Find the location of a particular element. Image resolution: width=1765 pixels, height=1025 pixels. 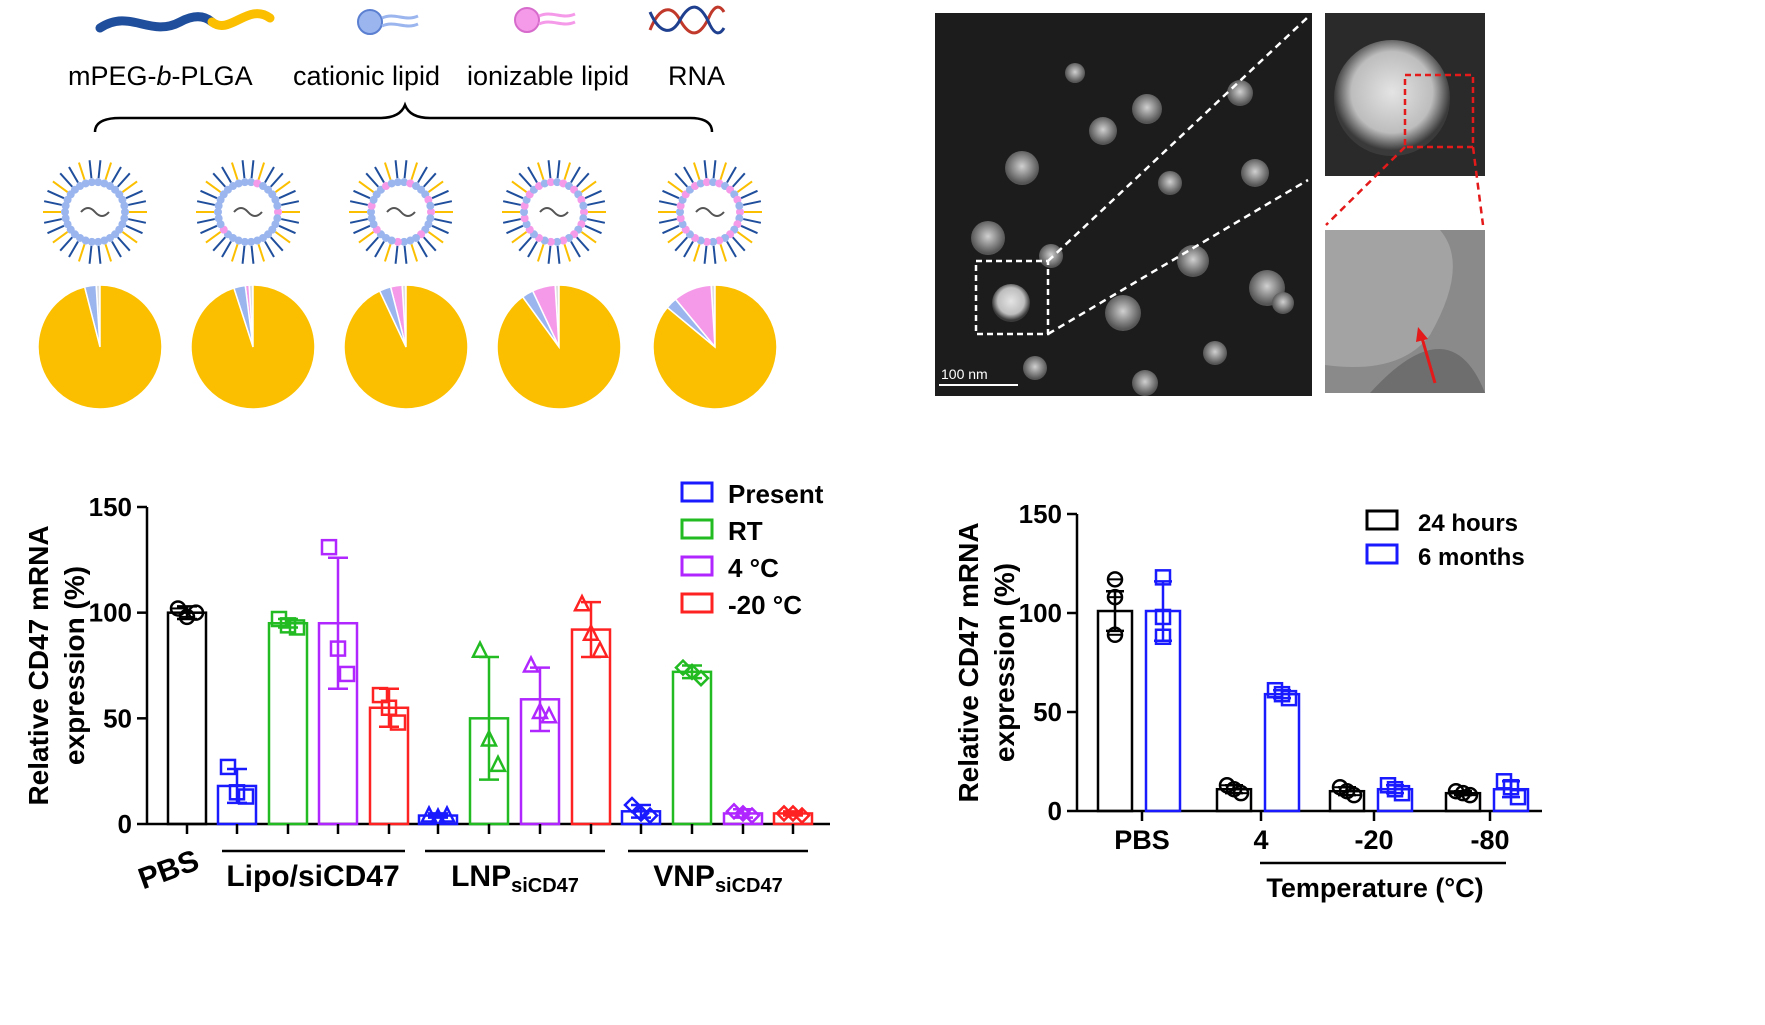

label-cationic-lipid: cationic lipid is located at coordinates (366, 76).